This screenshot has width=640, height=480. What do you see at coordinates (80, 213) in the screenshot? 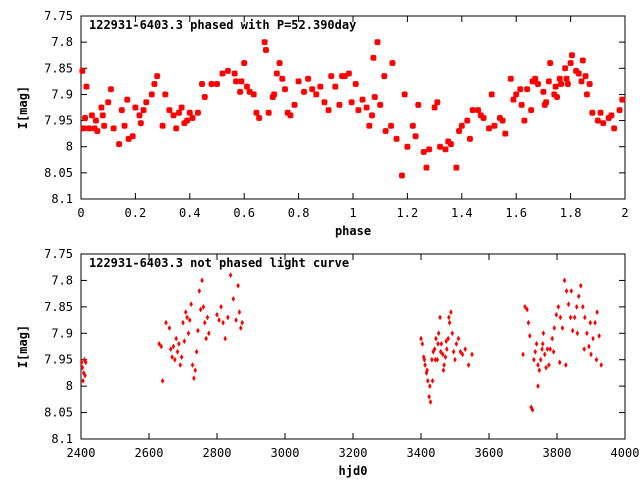
I see `x-tick-label: 0` at bounding box center [80, 213].